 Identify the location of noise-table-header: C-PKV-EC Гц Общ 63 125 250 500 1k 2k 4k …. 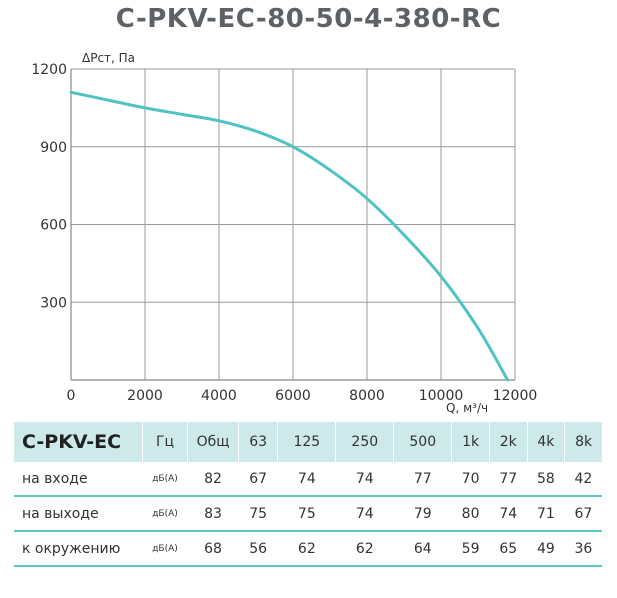
(308, 442).